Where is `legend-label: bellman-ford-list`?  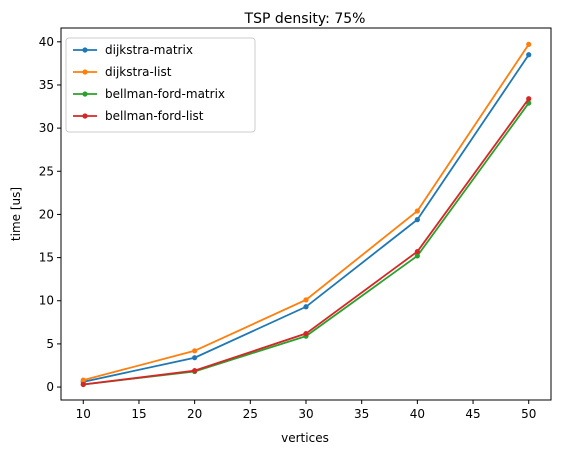
legend-label: bellman-ford-list is located at coordinates (154, 116).